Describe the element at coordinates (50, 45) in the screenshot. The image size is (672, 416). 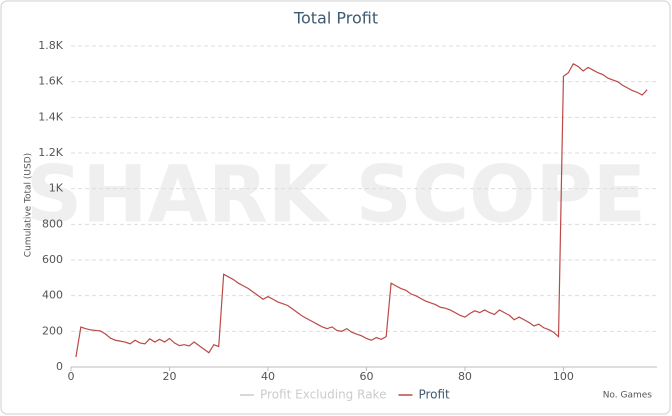
I see `y-tick-label: 1.8K` at that location.